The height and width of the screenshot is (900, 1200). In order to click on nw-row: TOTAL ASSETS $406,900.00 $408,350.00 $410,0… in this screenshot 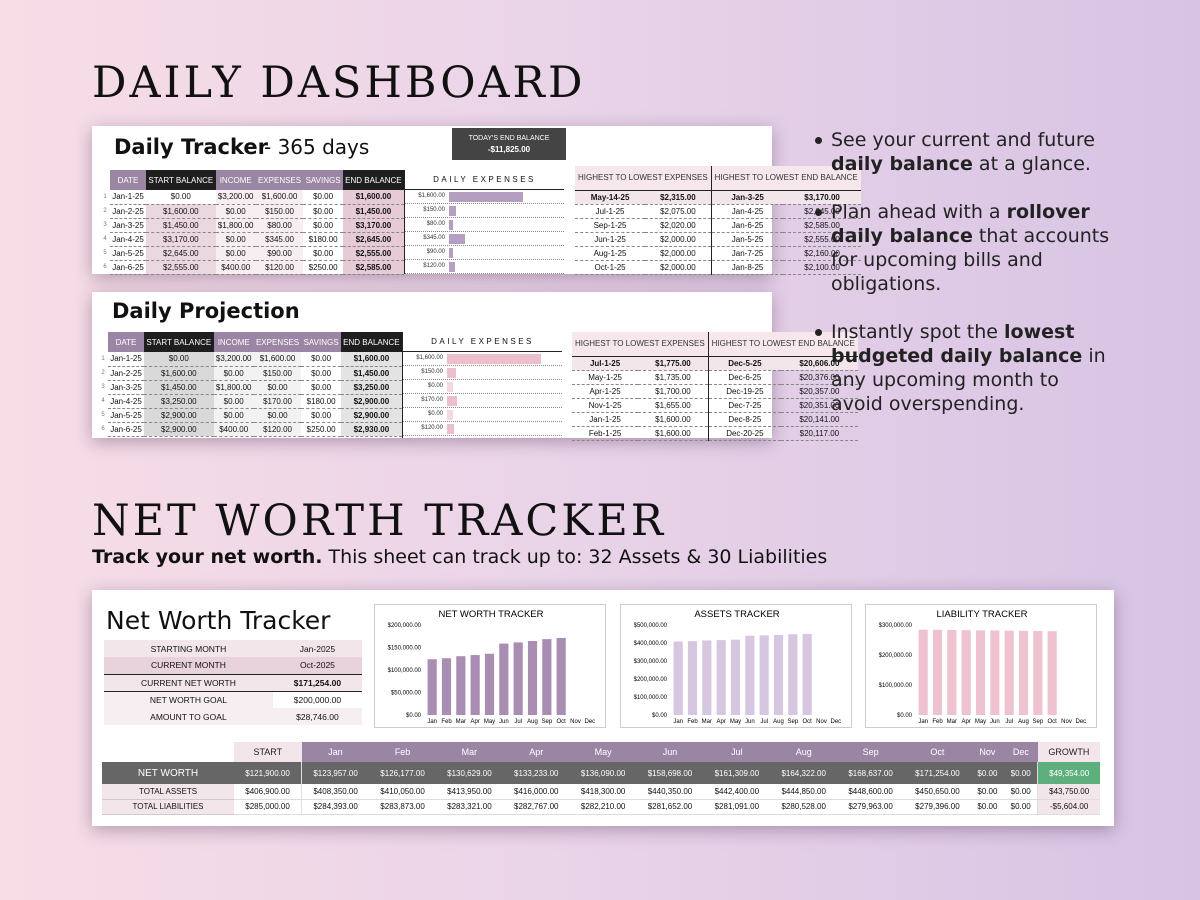, I will do `click(601, 792)`.